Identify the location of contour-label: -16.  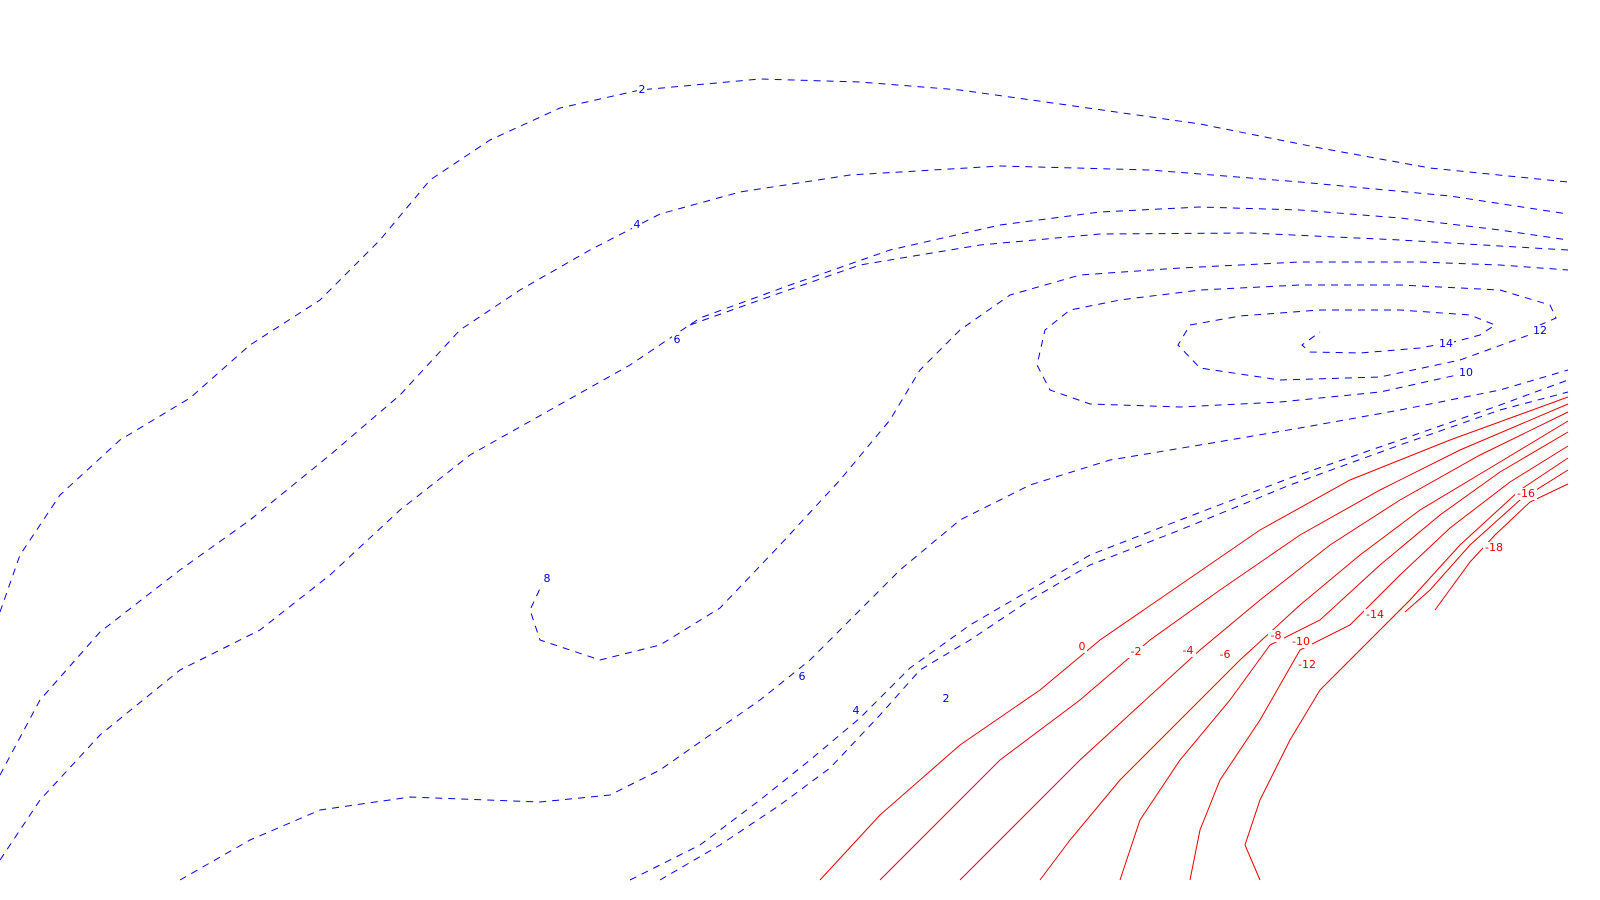
(1526, 493).